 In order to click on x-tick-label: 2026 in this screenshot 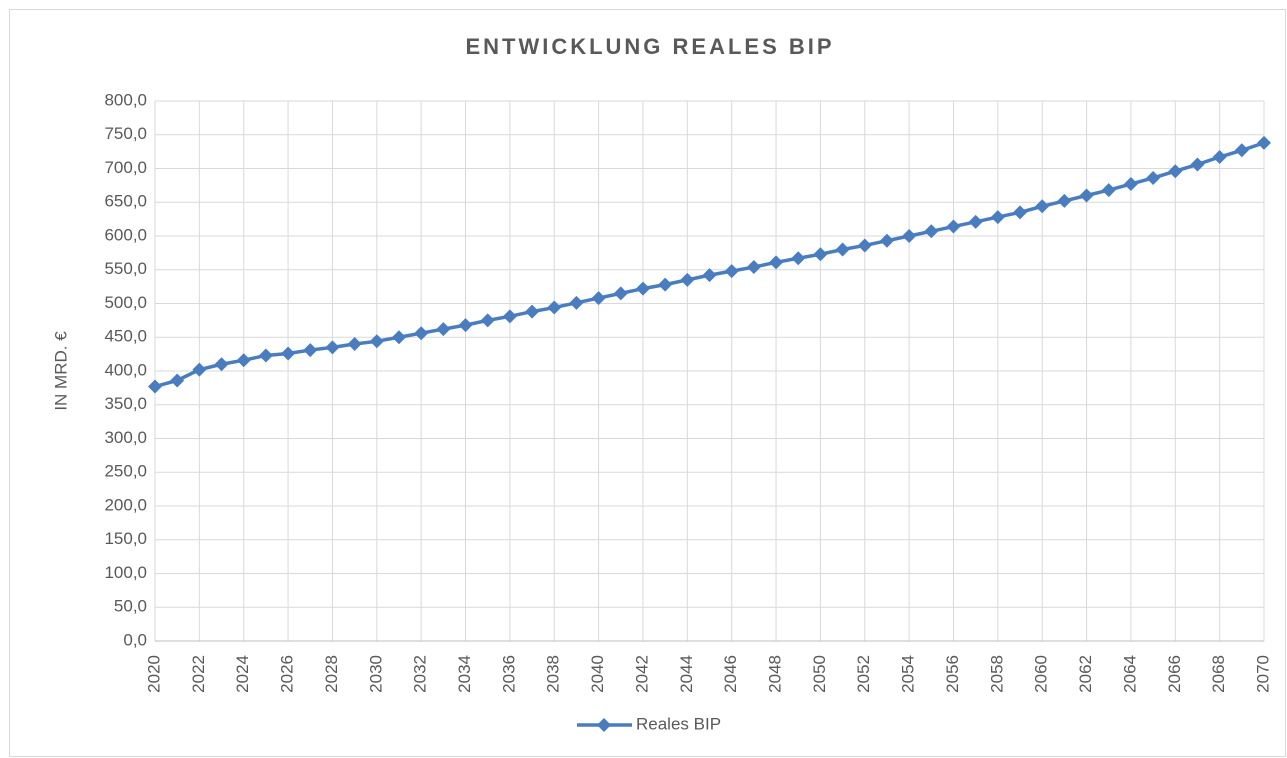, I will do `click(287, 674)`.